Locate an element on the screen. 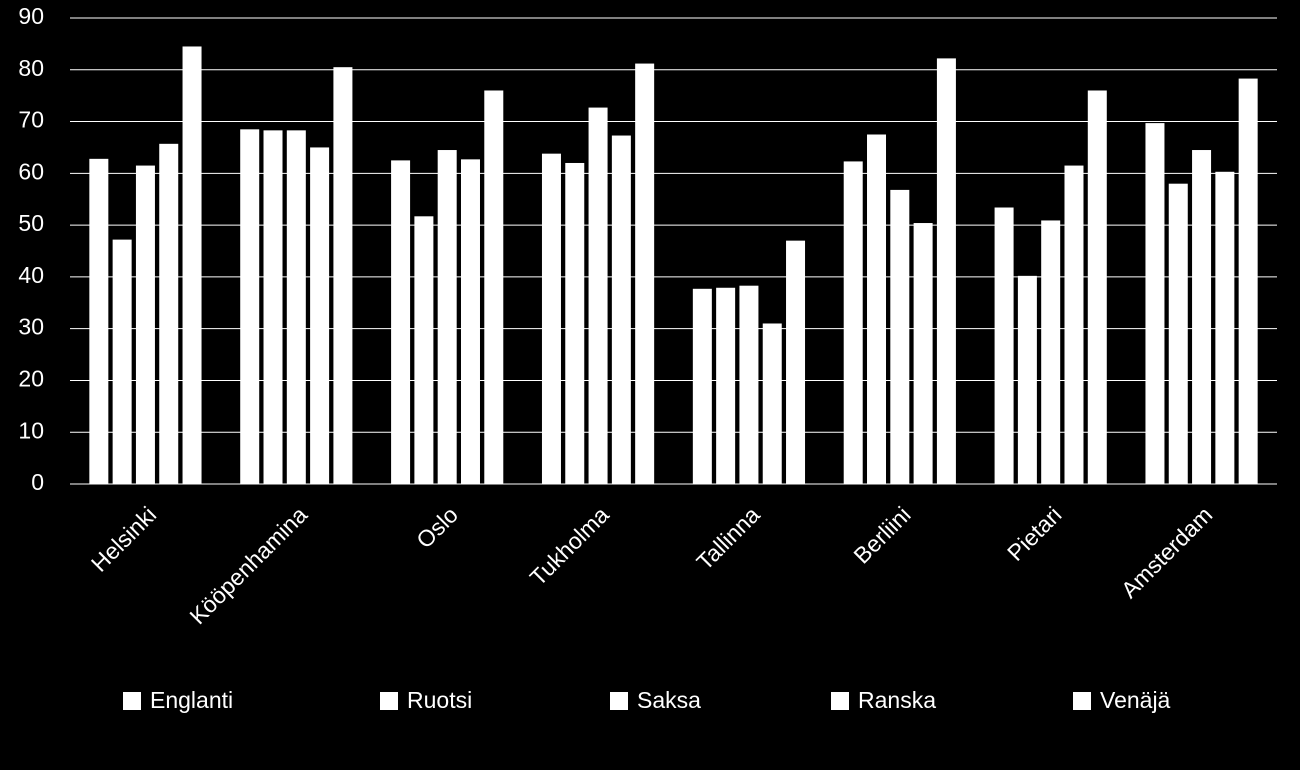 The height and width of the screenshot is (770, 1300). x-tick-label: Amsterdam is located at coordinates (1167, 552).